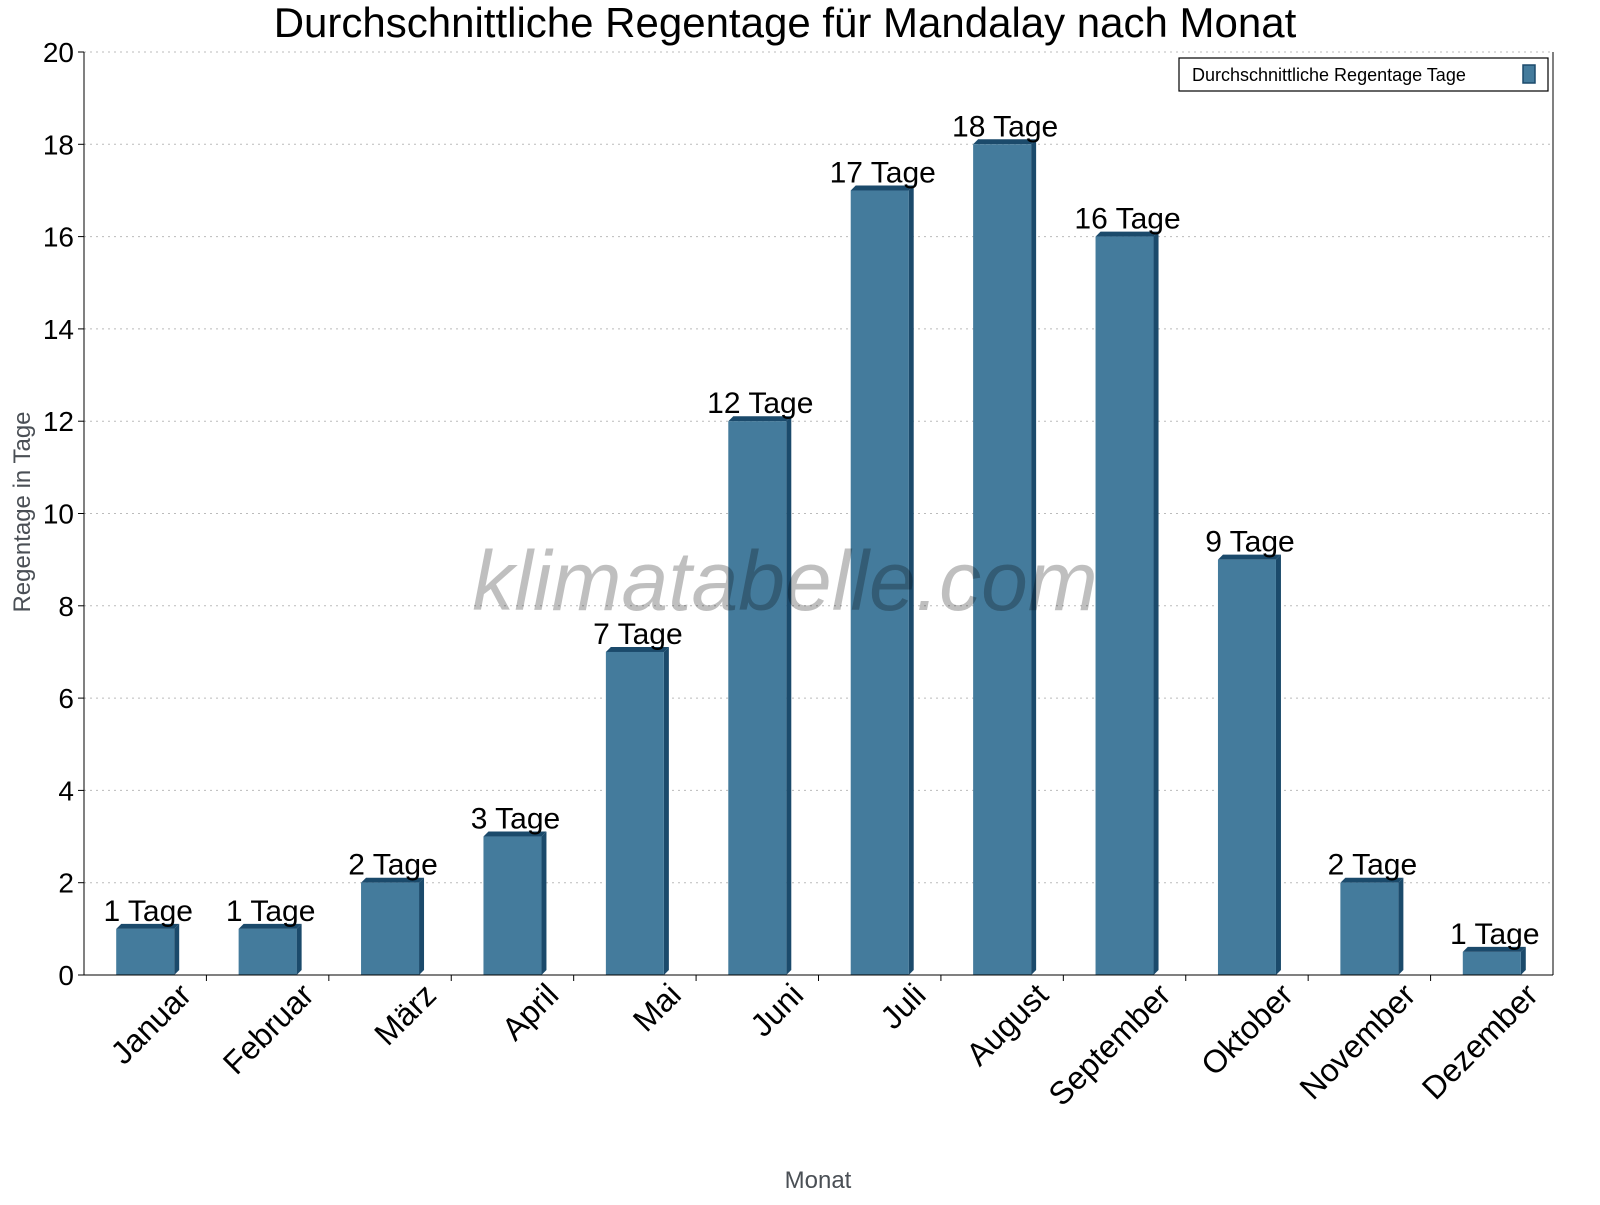  Describe the element at coordinates (1247, 1029) in the screenshot. I see `x-tick-label: Oktober` at that location.